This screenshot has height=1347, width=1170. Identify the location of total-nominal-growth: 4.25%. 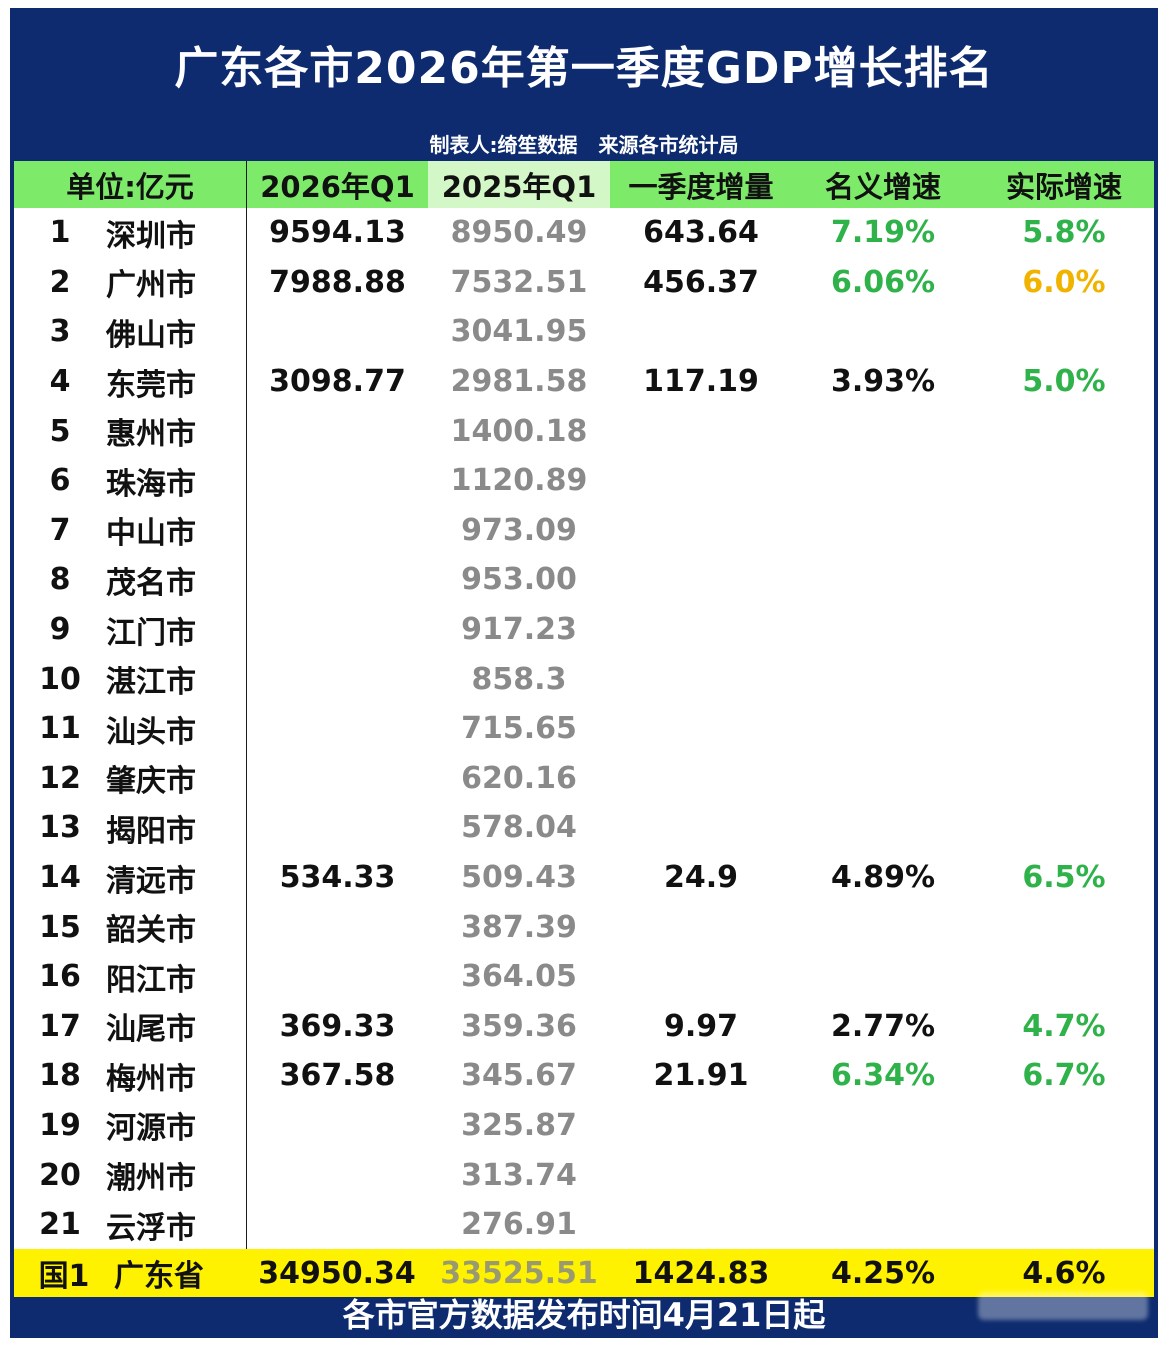
(883, 1273).